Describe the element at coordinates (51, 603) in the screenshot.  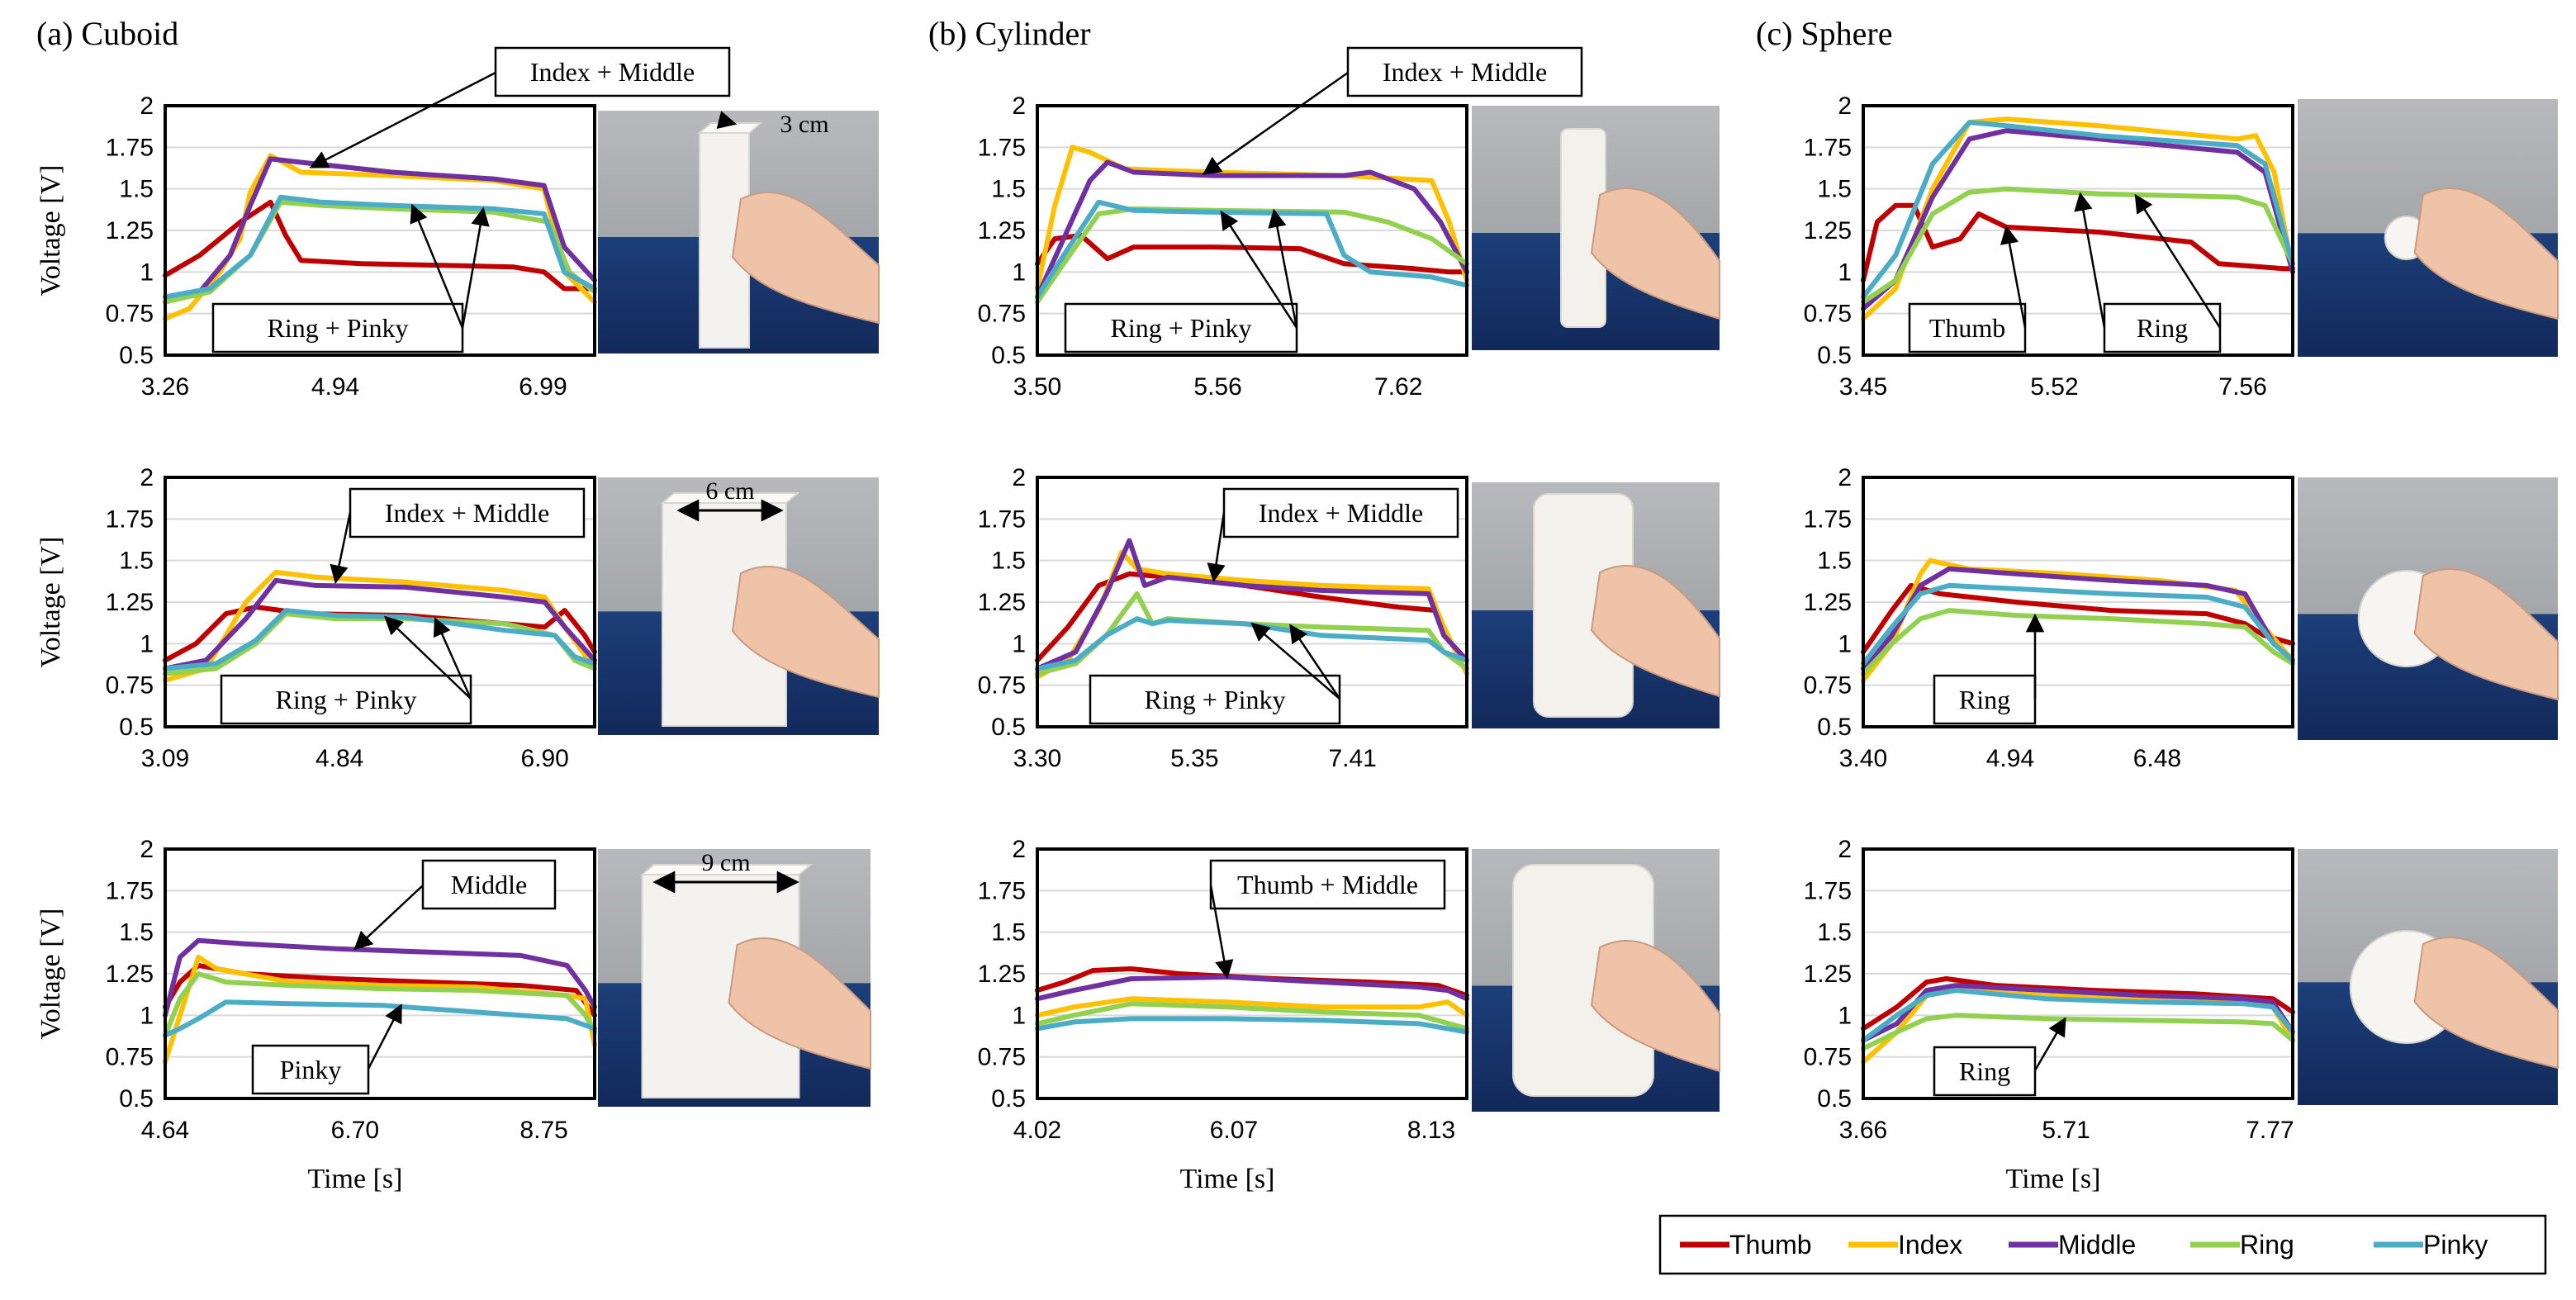
I see `y-axis-title: Voltage [V]` at that location.